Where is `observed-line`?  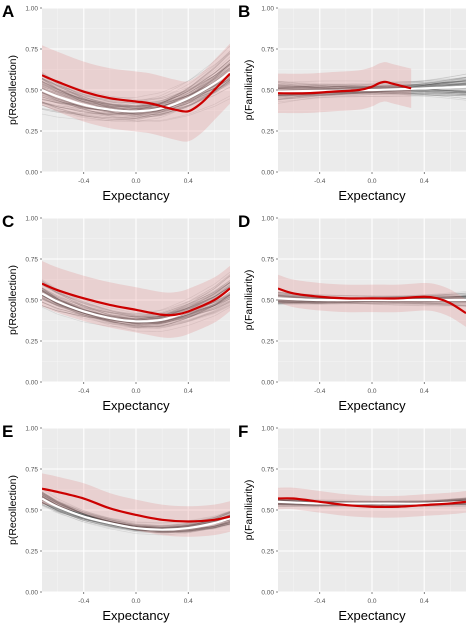 observed-line is located at coordinates (136, 505).